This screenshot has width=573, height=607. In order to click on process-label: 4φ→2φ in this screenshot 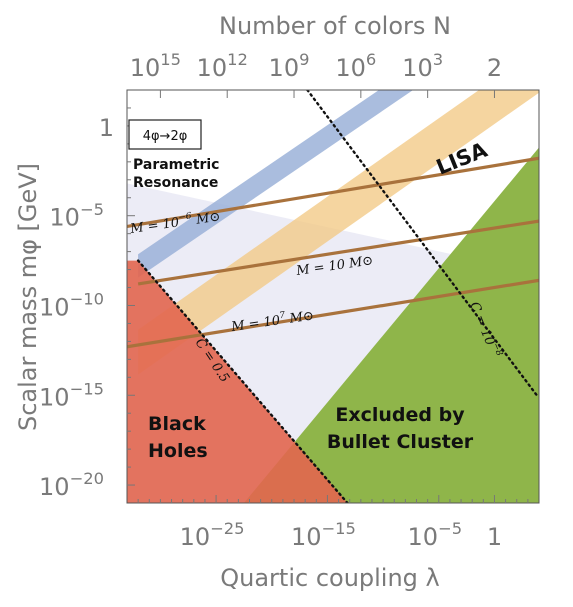, I will do `click(165, 136)`.